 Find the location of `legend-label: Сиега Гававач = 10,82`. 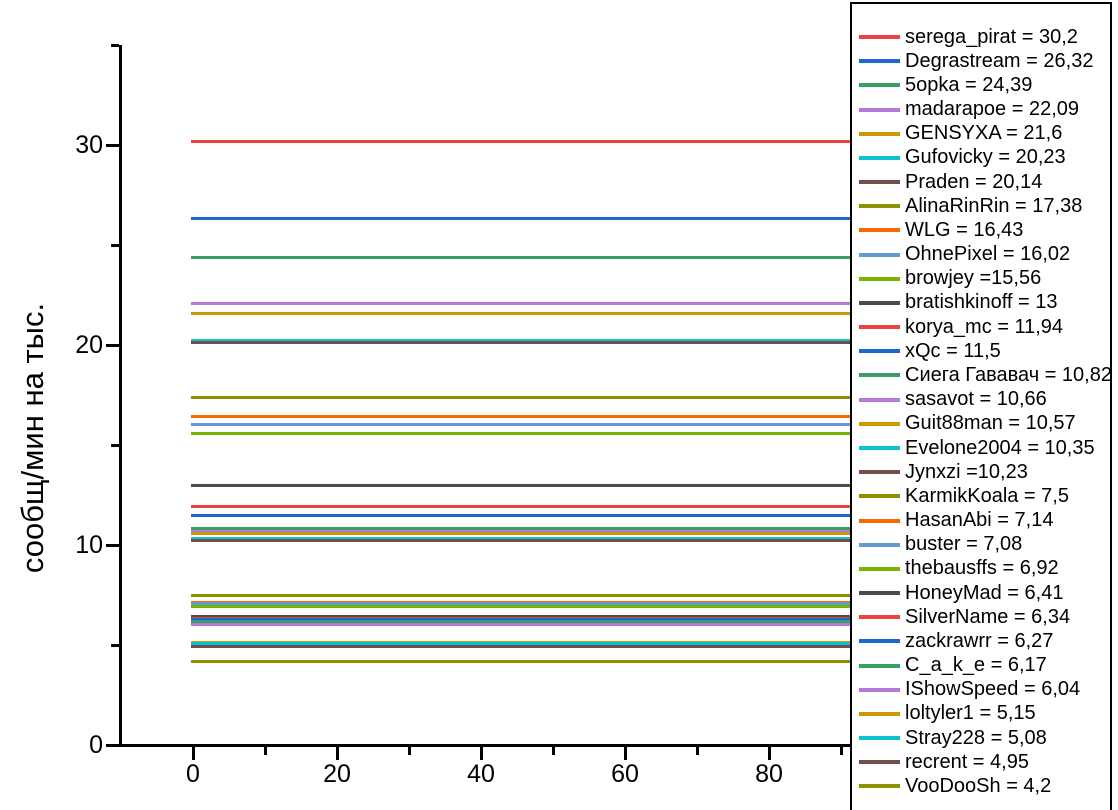

legend-label: Сиега Гававач = 10,82 is located at coordinates (1008, 374).